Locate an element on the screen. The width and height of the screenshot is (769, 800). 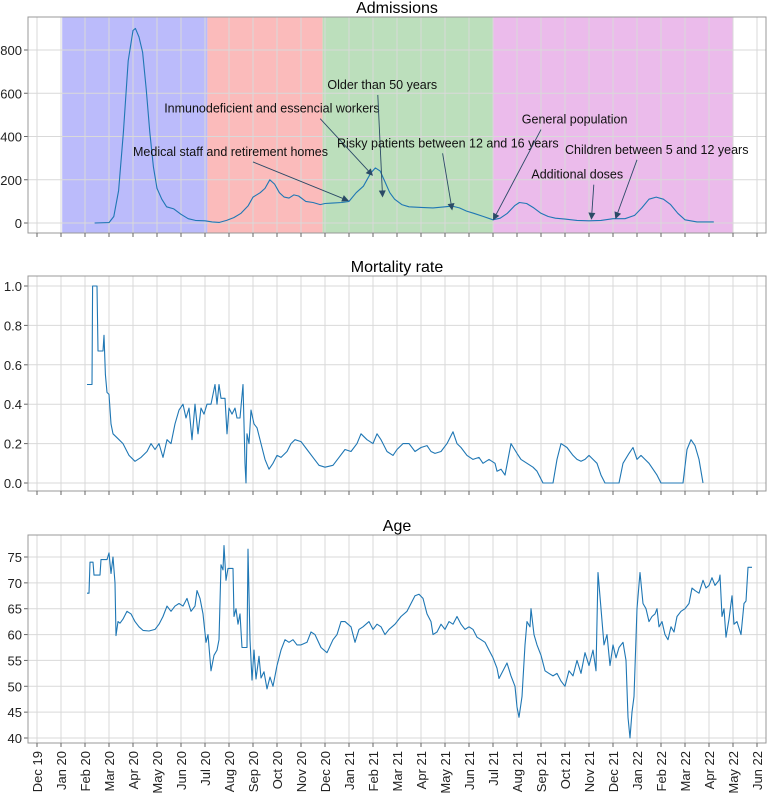
mortality-y-axis: 0.0 0.2 0.4 0.6 0.8 1.0 is located at coordinates (16, 385).